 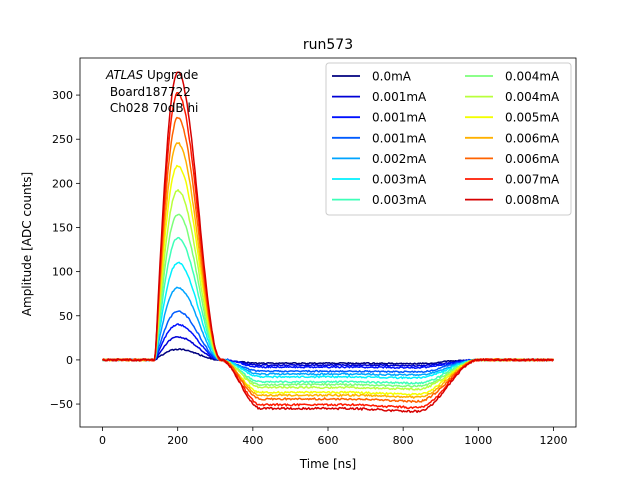 I want to click on y-tick-label: 250, so click(x=62, y=139).